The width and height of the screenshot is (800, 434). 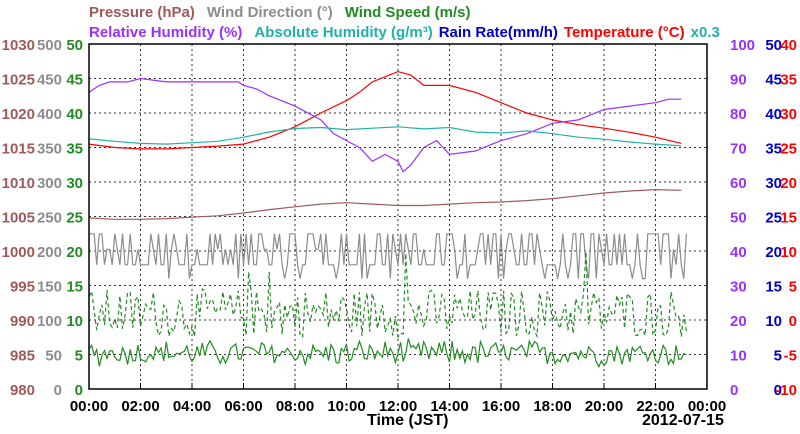 I want to click on ytick-wdir: 300, so click(x=49, y=183).